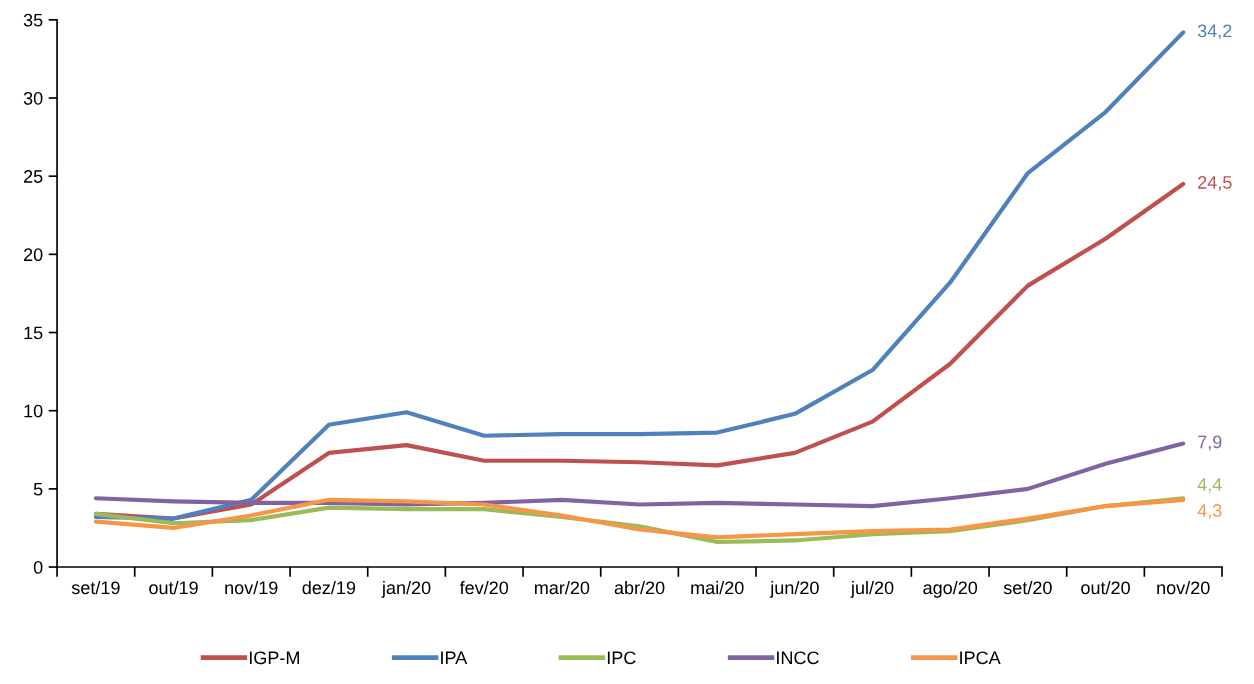 The height and width of the screenshot is (684, 1254). I want to click on y-tick-label: 20, so click(33, 255).